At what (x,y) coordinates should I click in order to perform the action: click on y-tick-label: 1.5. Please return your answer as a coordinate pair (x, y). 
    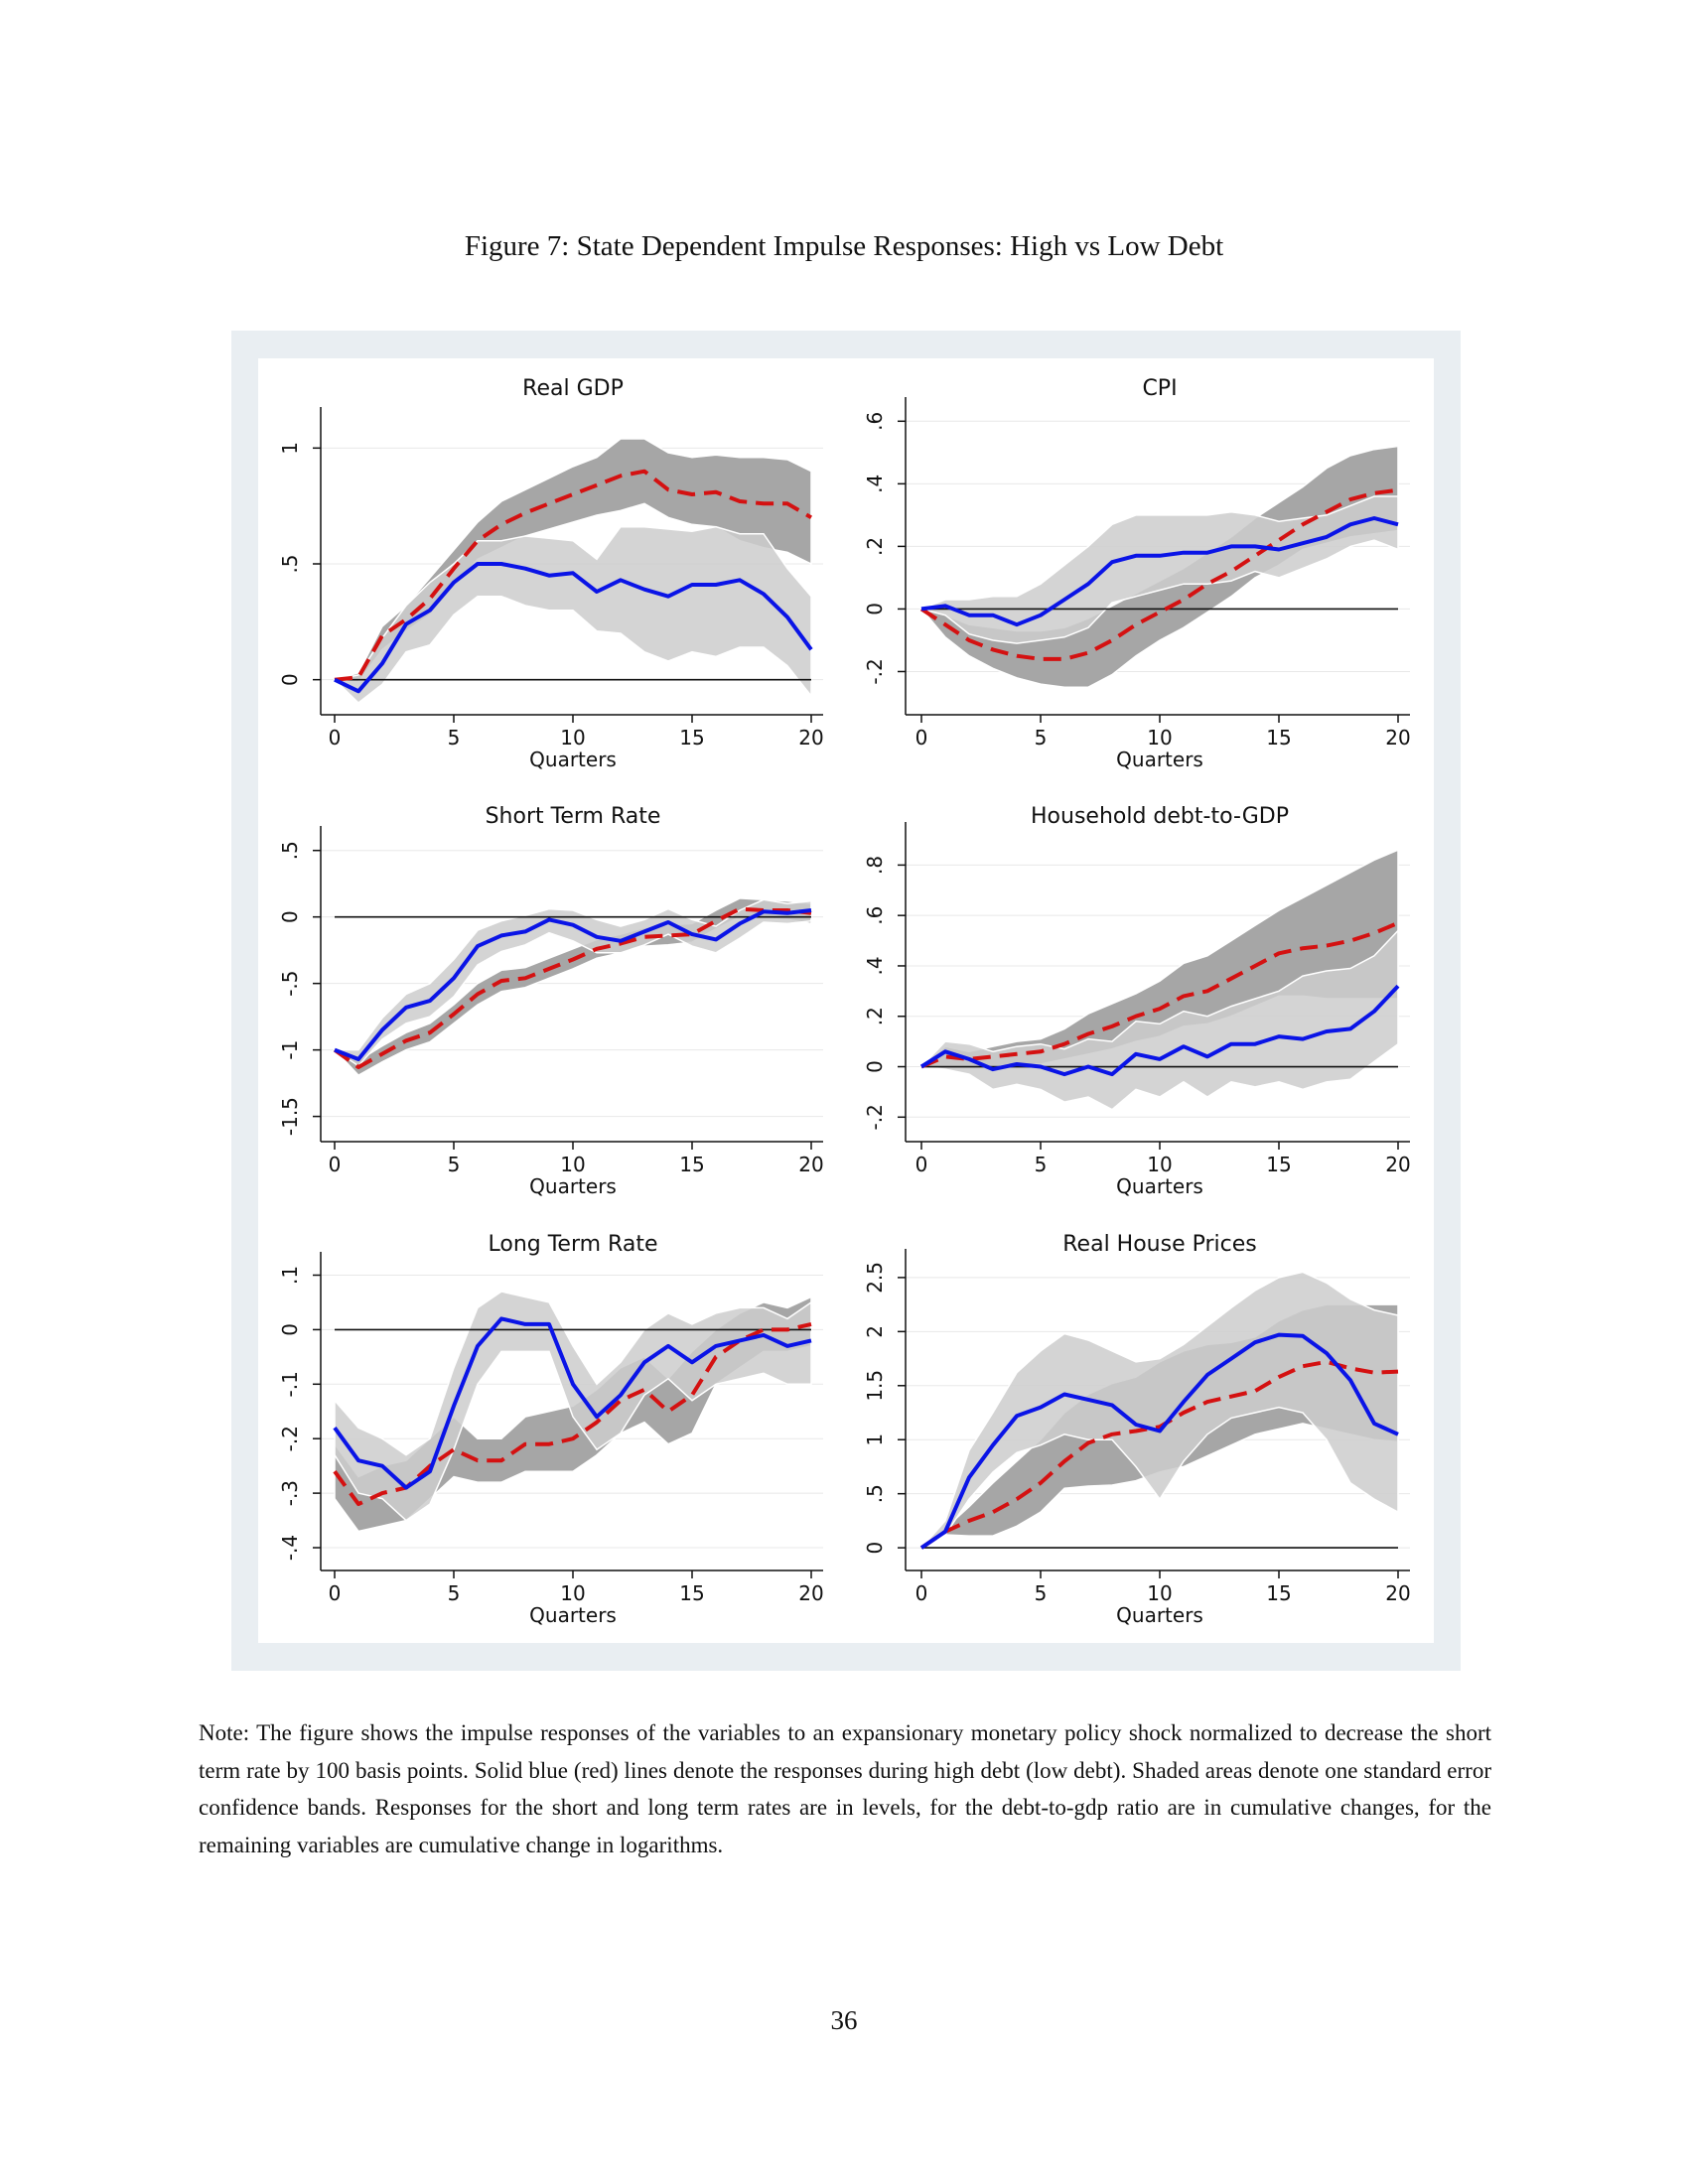
    Looking at the image, I should click on (875, 1386).